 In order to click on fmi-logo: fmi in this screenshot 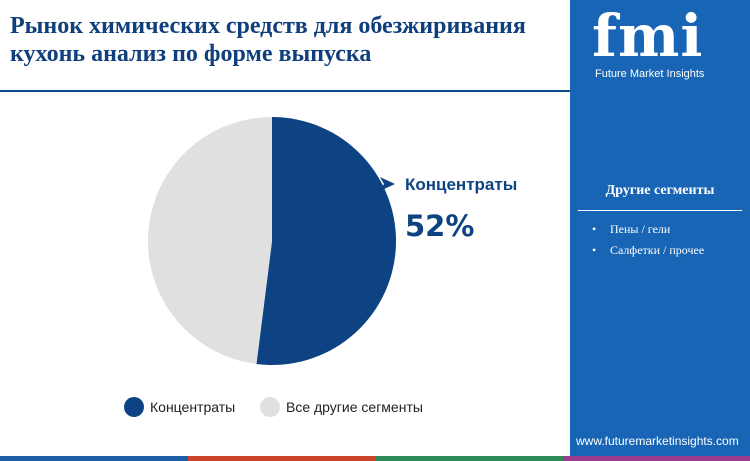, I will do `click(648, 36)`.